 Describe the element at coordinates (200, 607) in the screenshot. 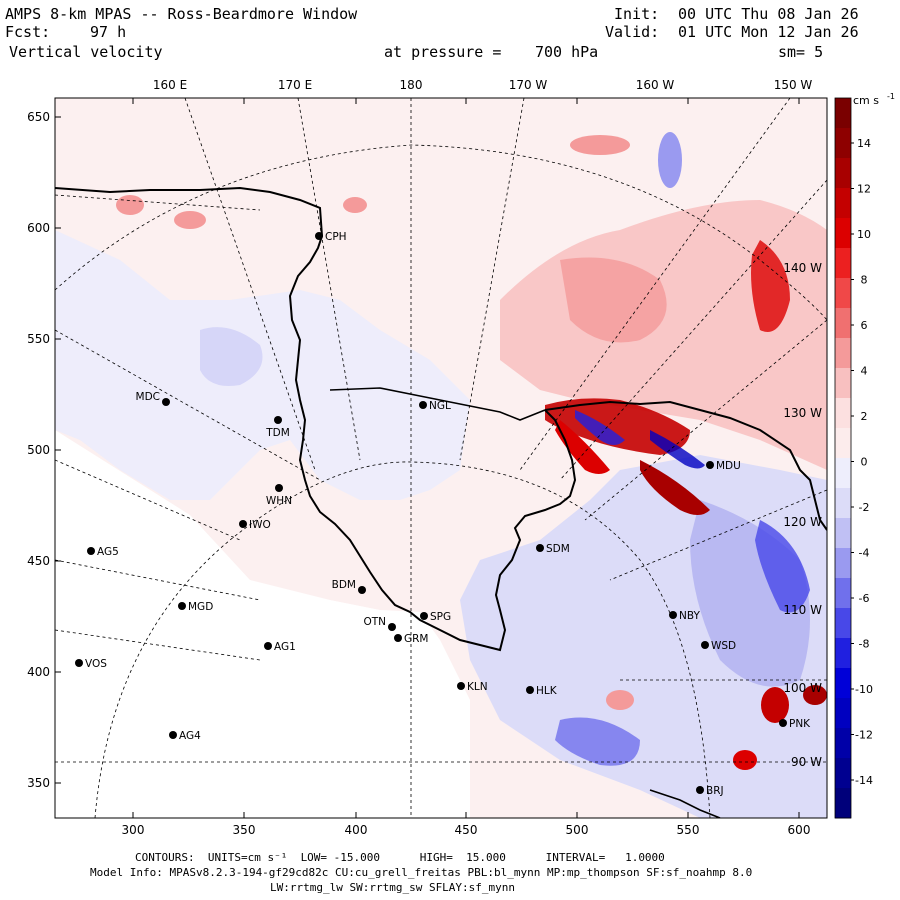

I see `station-label-mgd: MGD` at that location.